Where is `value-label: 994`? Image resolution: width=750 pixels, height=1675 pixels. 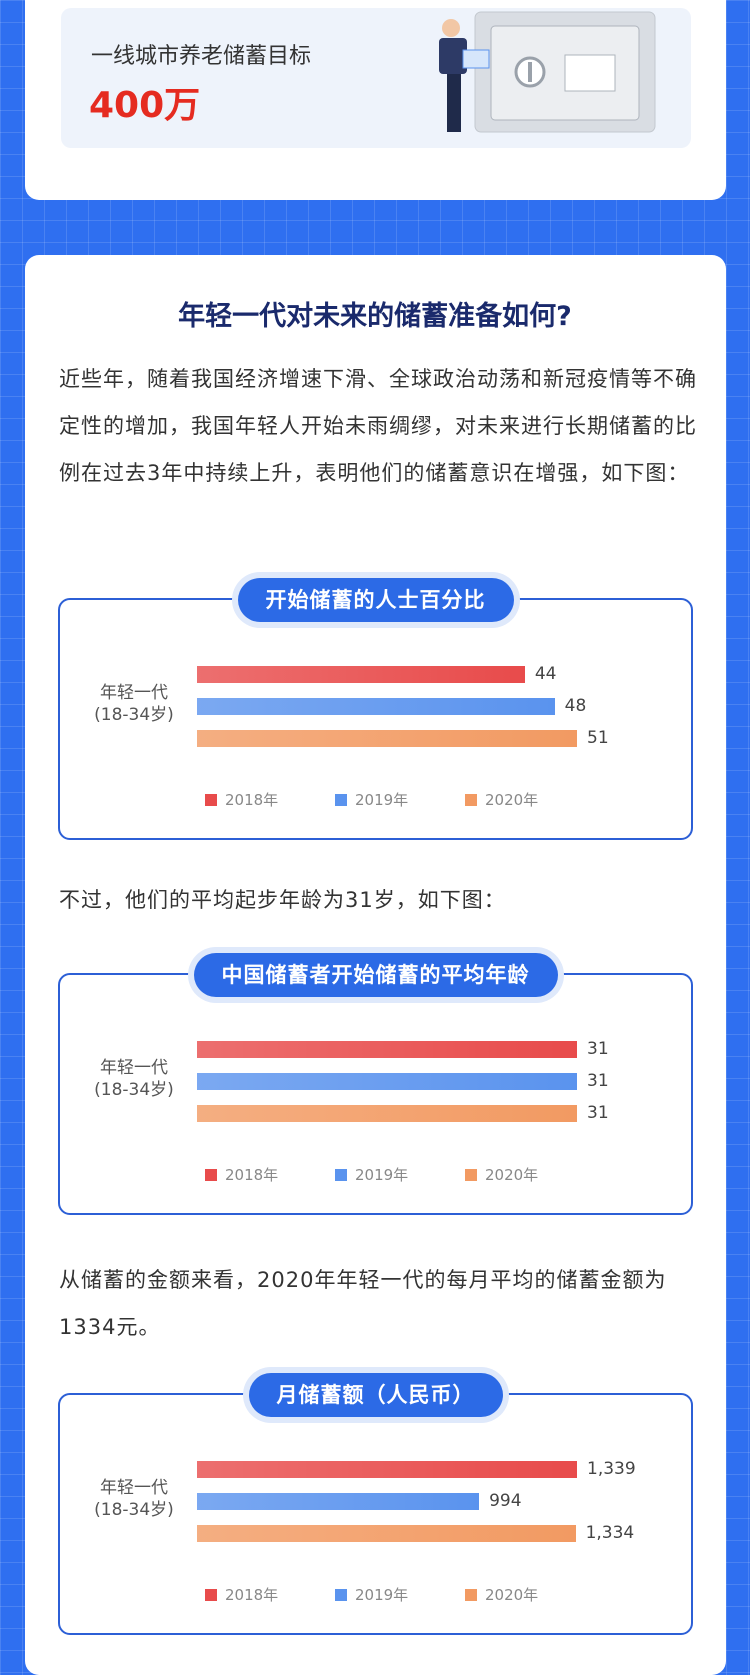
value-label: 994 is located at coordinates (505, 1501).